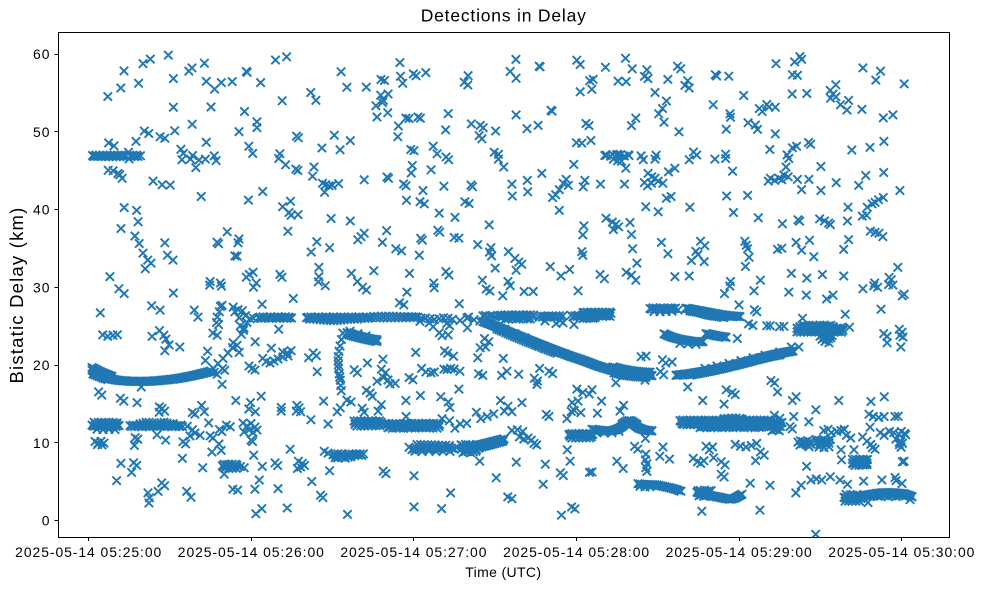 The height and width of the screenshot is (590, 983). I want to click on svg-text: 2025-05-14 05:28:00, so click(576, 552).